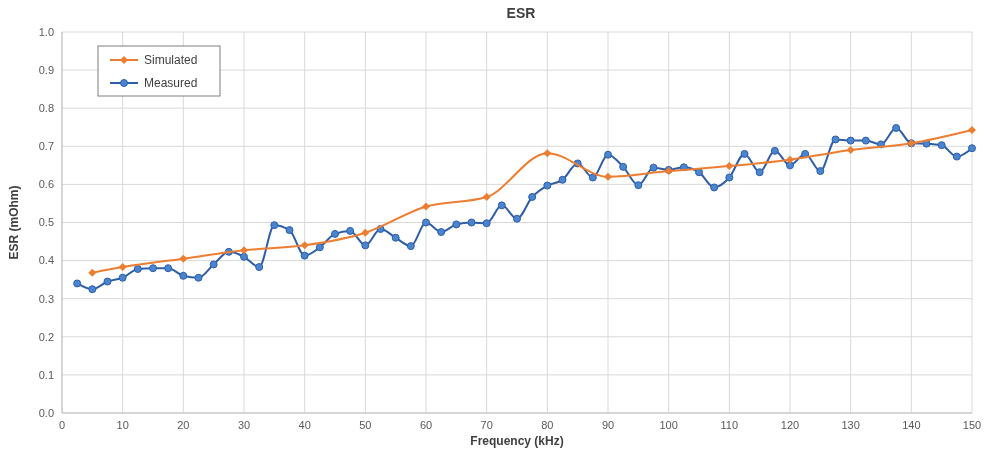 This screenshot has width=1002, height=449. What do you see at coordinates (790, 425) in the screenshot?
I see `x-tick-label: 120` at bounding box center [790, 425].